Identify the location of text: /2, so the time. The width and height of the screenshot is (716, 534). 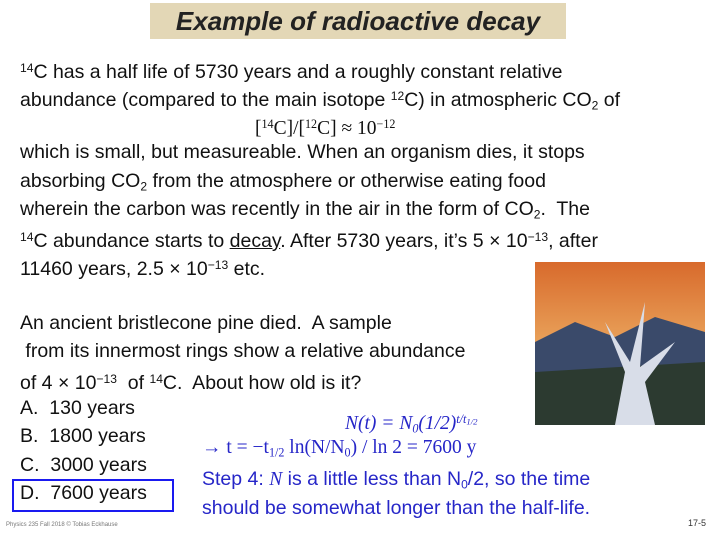
(529, 479).